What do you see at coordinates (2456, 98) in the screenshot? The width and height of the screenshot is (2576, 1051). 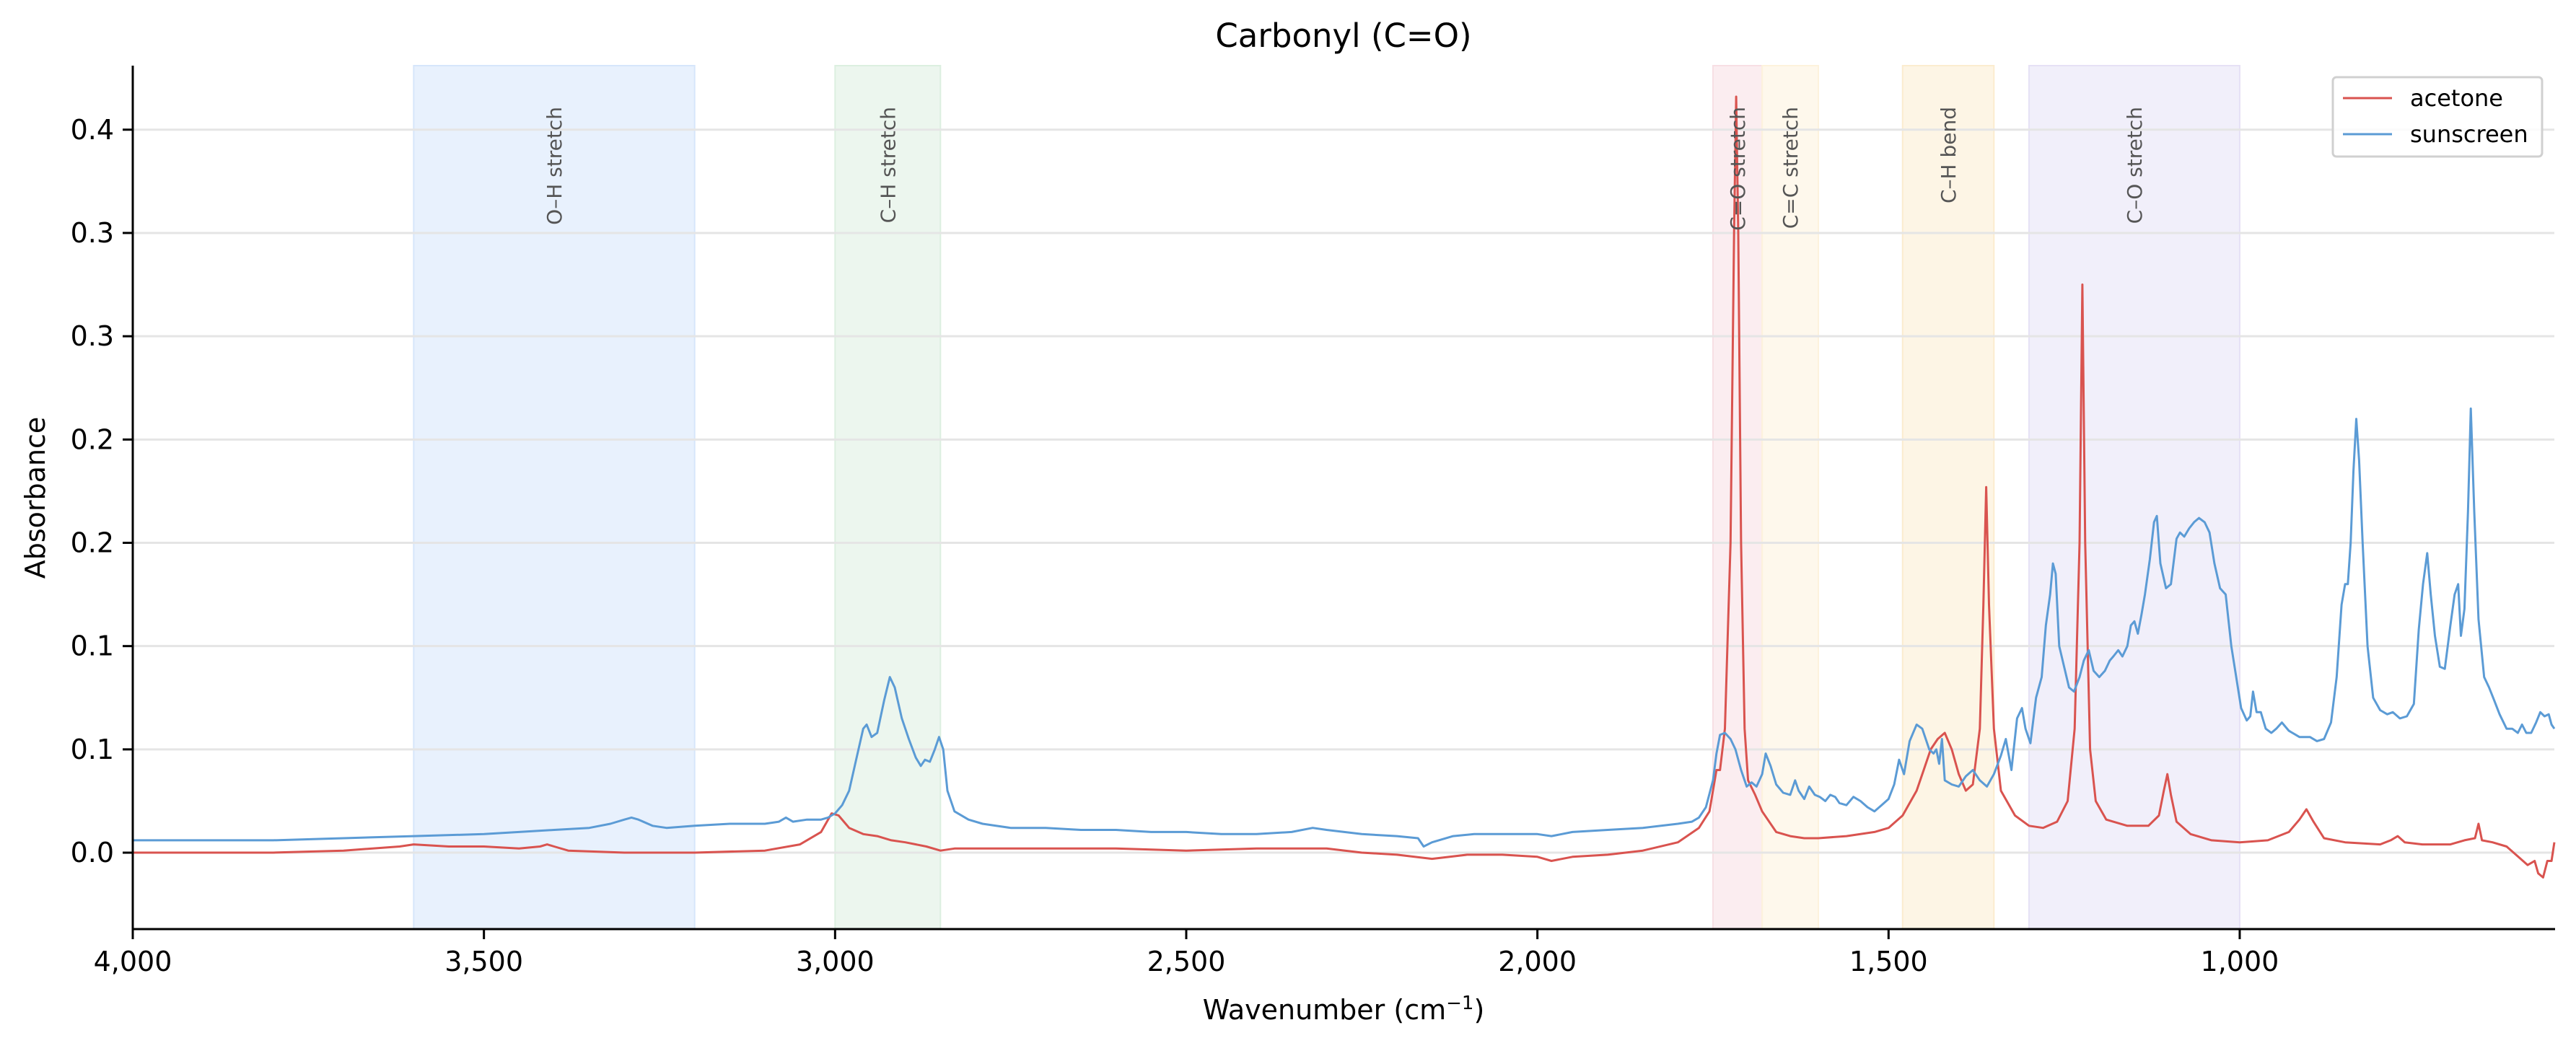 I see `legend-label-acetone: acetone` at bounding box center [2456, 98].